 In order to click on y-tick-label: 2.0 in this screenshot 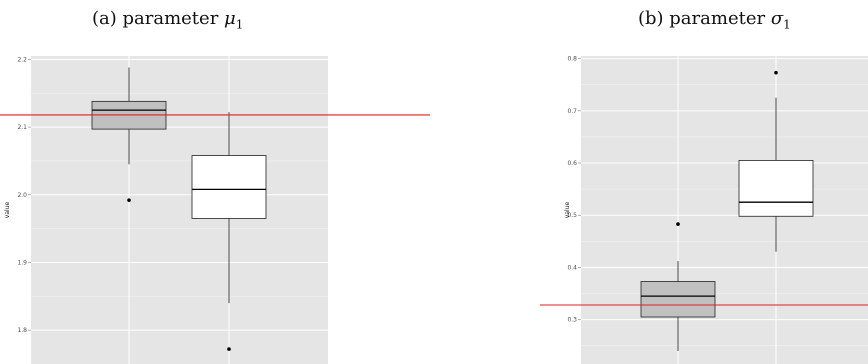, I will do `click(22, 195)`.